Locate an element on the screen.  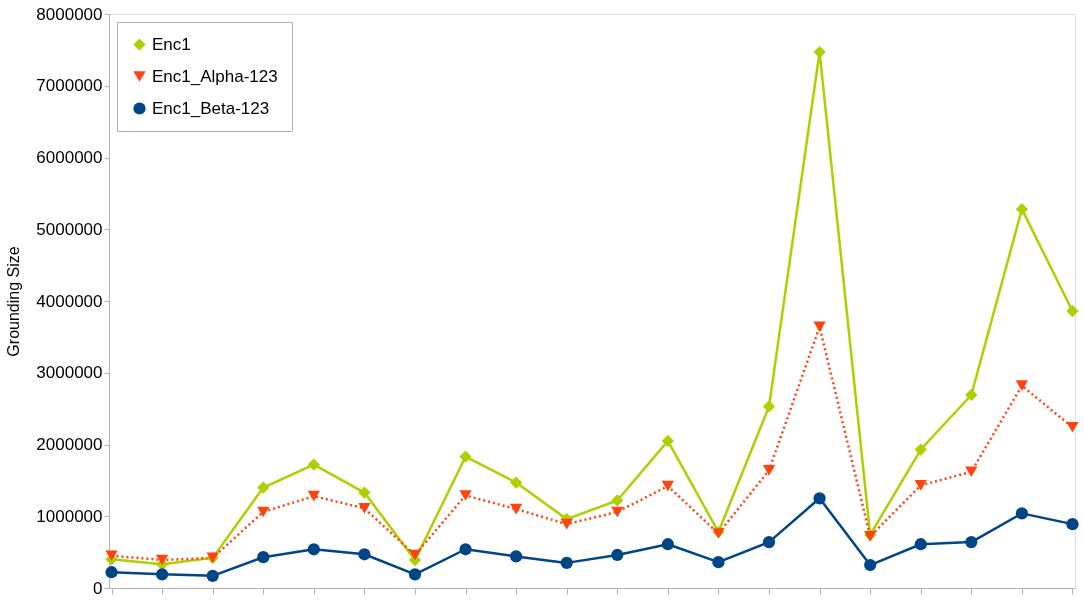
y-tick-label: 2000000 is located at coordinates (69, 444).